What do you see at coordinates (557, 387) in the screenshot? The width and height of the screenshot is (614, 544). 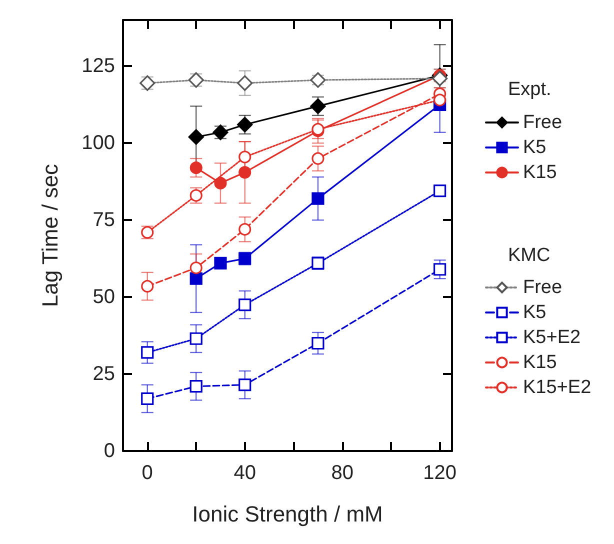 I see `legend-label: K15+E2` at bounding box center [557, 387].